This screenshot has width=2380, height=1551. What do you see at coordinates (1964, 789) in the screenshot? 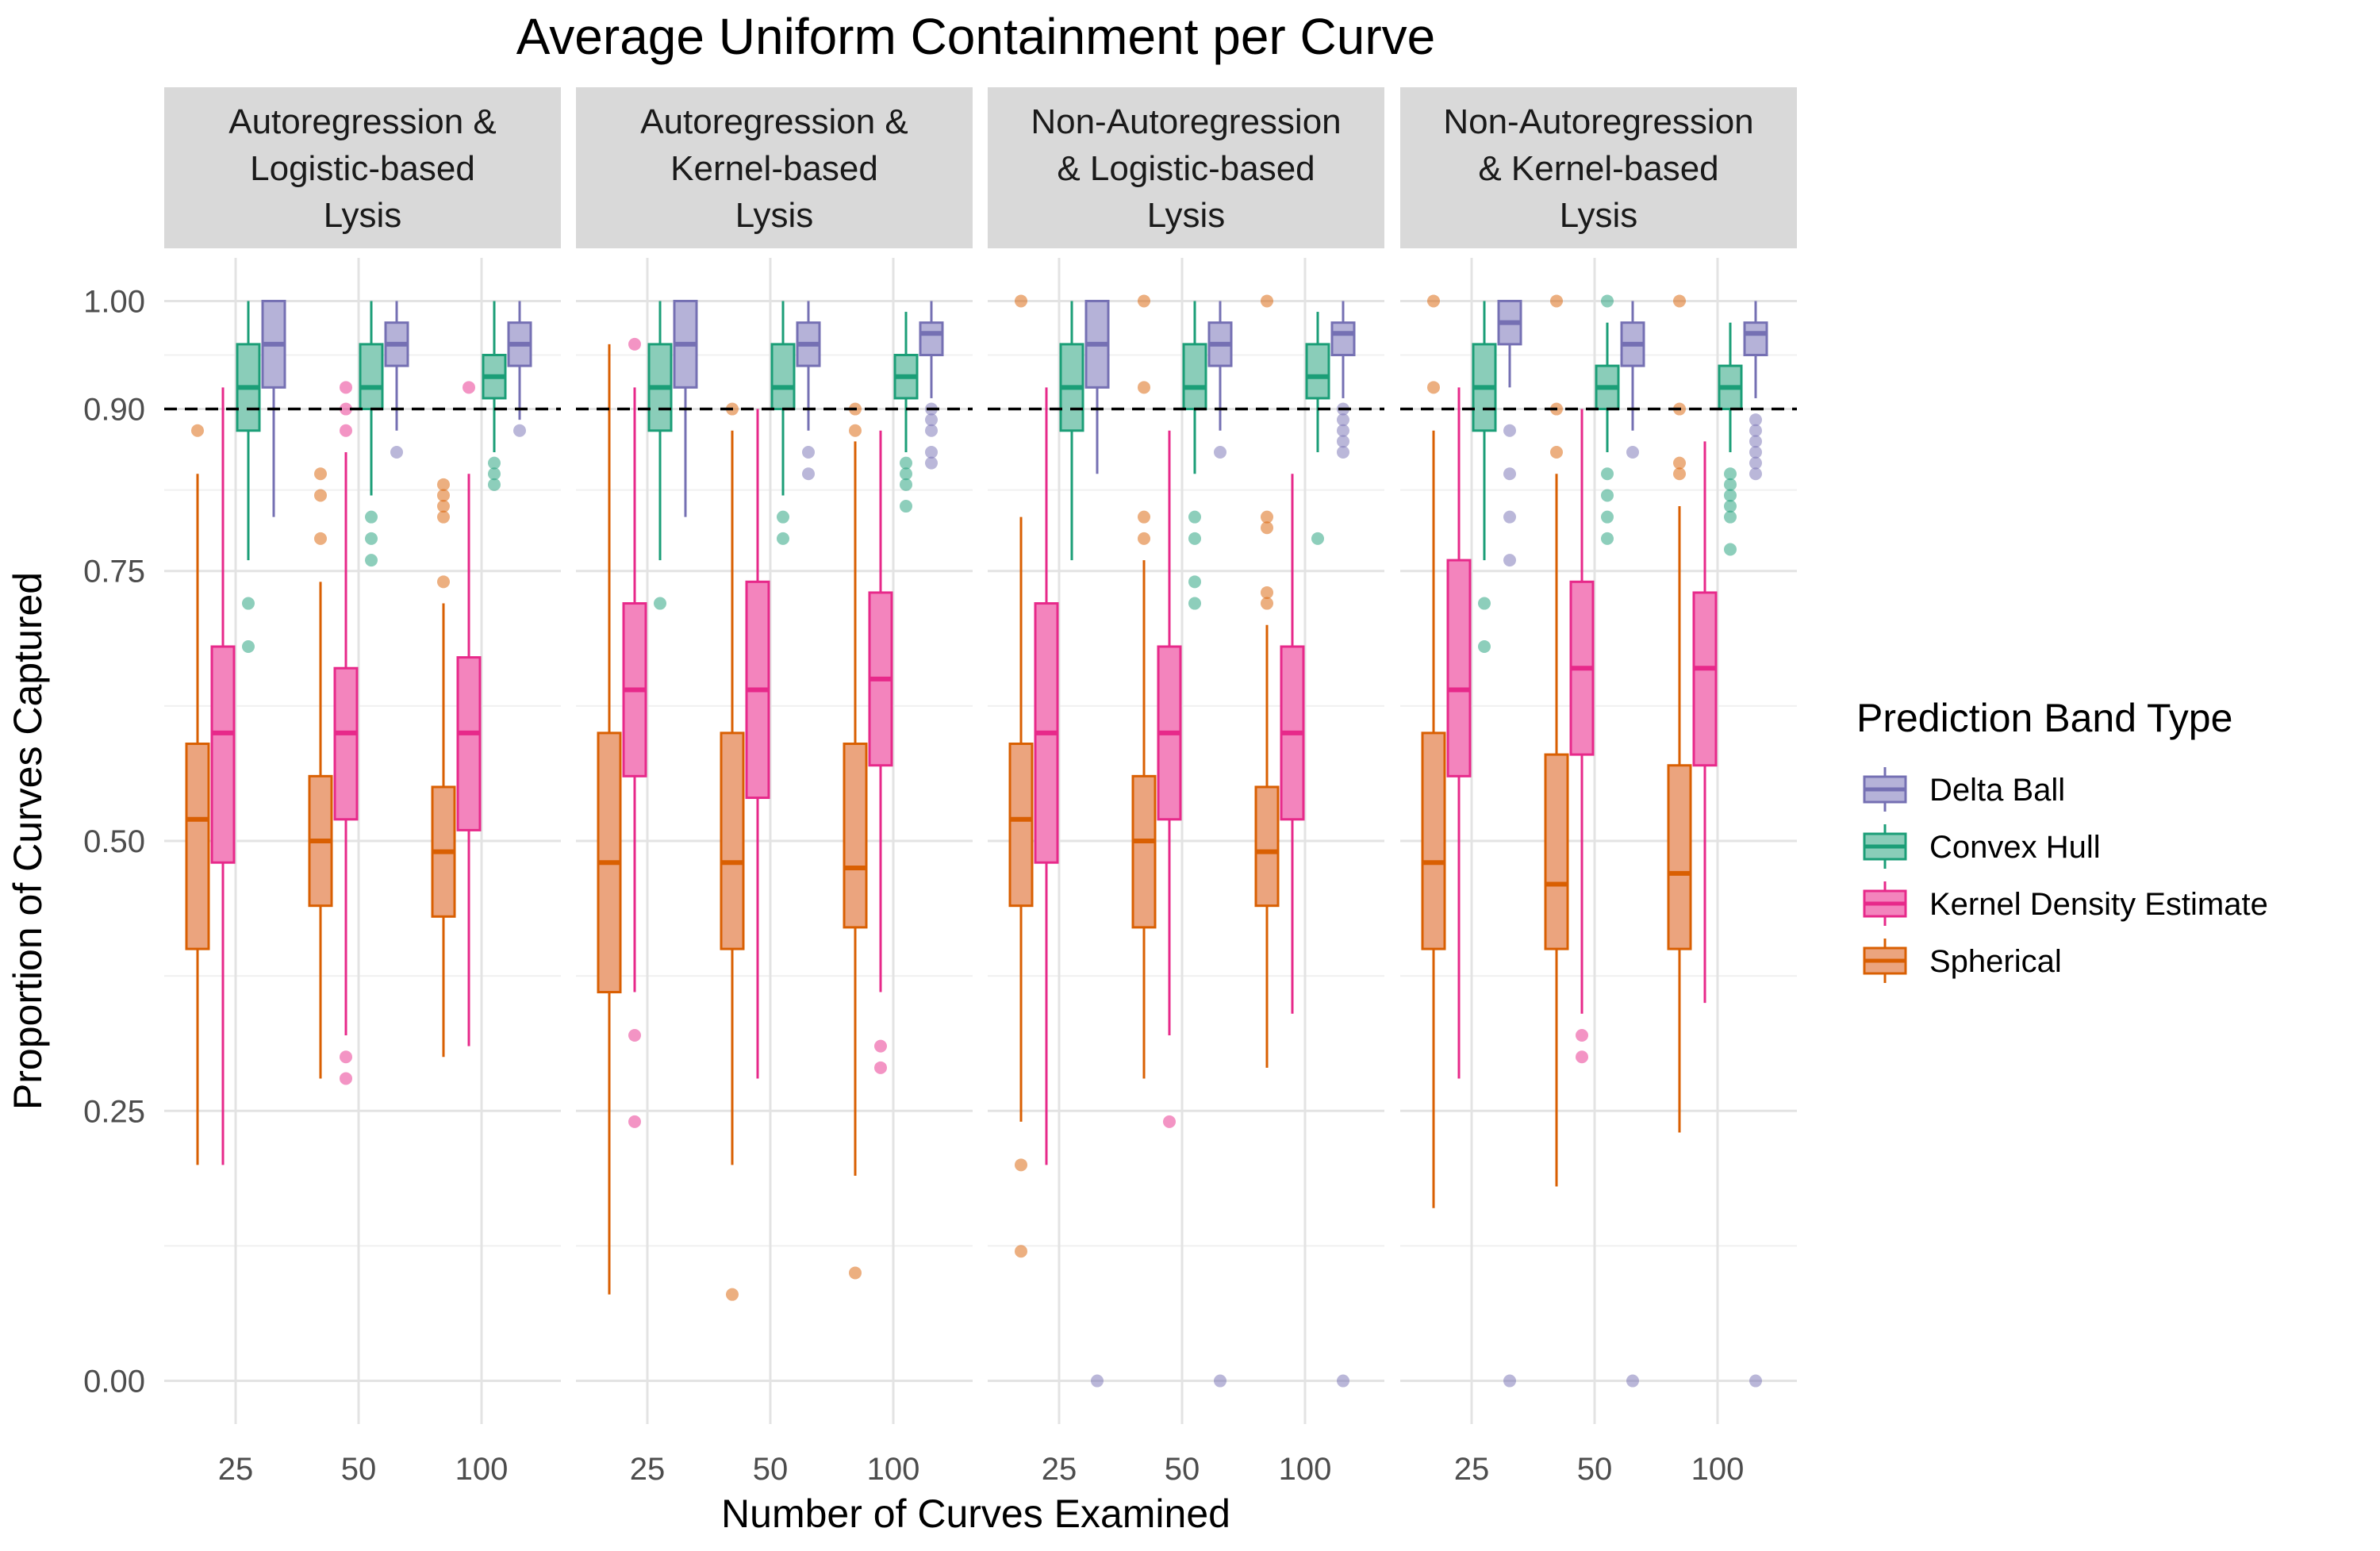
I see `legend-item: Delta Ball` at bounding box center [1964, 789].